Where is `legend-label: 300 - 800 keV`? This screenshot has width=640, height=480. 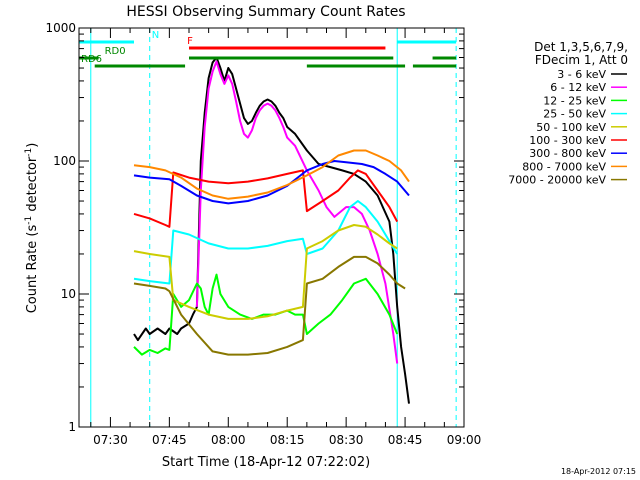
legend-label: 300 - 800 keV is located at coordinates (567, 153).